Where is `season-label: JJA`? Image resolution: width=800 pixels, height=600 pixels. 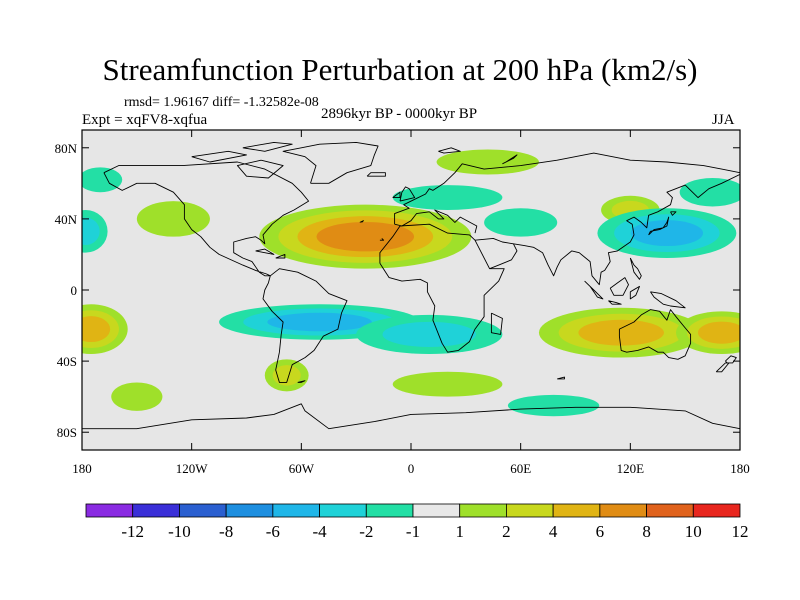
season-label: JJA is located at coordinates (723, 120).